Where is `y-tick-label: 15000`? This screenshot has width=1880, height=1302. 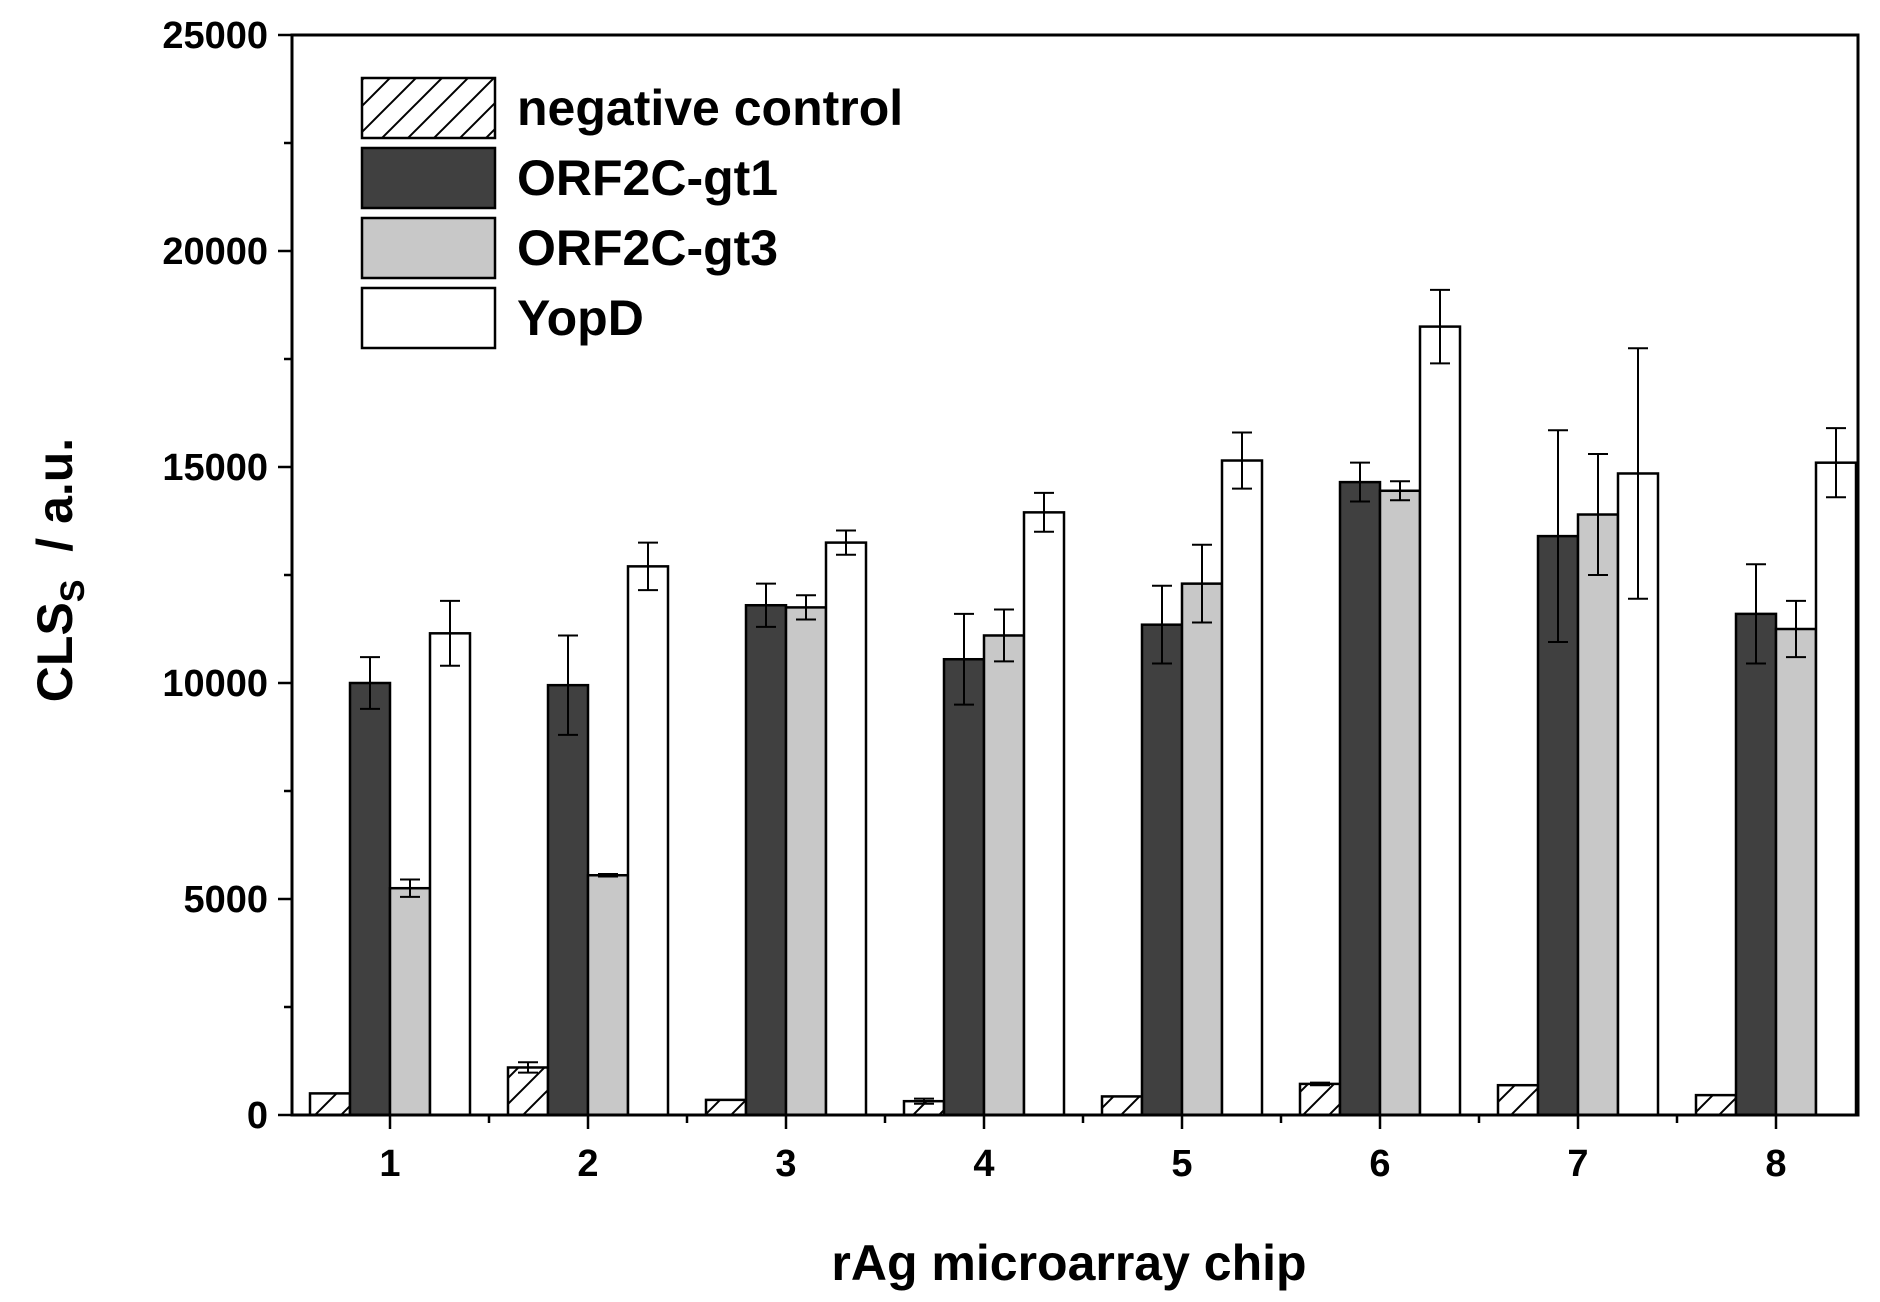
y-tick-label: 15000 is located at coordinates (215, 468).